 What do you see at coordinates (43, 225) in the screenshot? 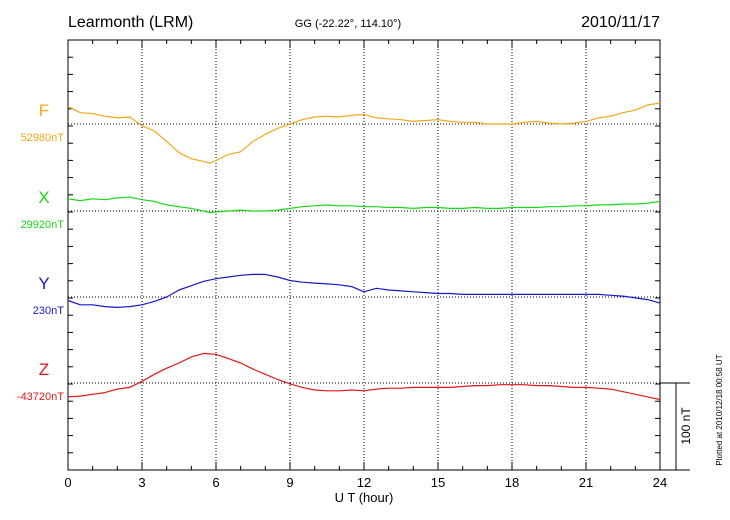
I see `series-baseline-x: 29920nT` at bounding box center [43, 225].